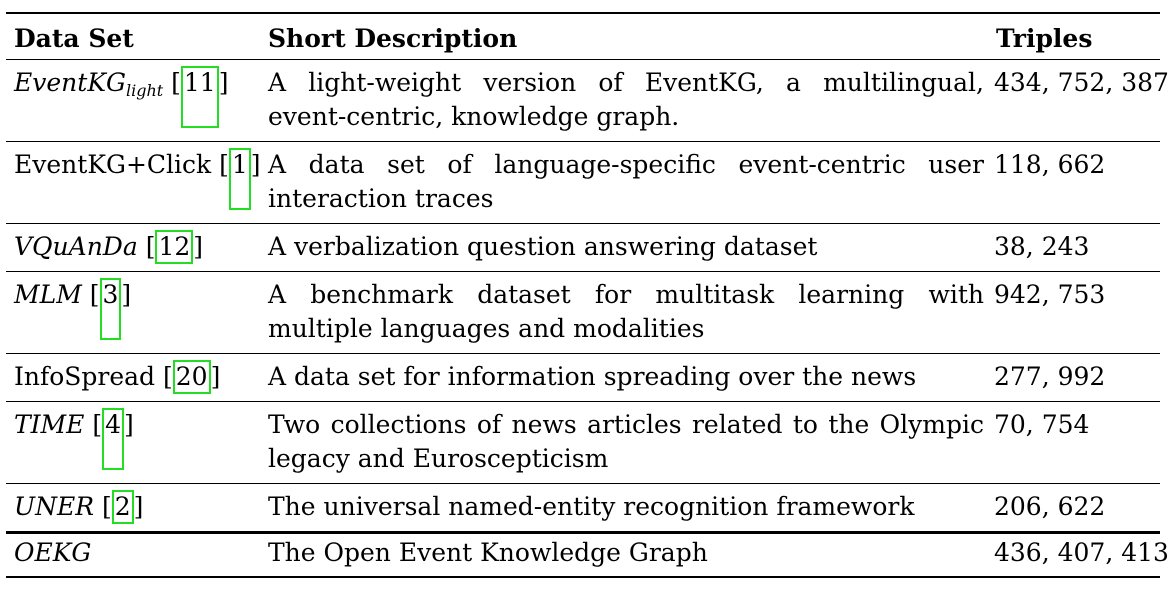 The width and height of the screenshot is (1176, 603). I want to click on dataset-subscript: light, so click(144, 90).